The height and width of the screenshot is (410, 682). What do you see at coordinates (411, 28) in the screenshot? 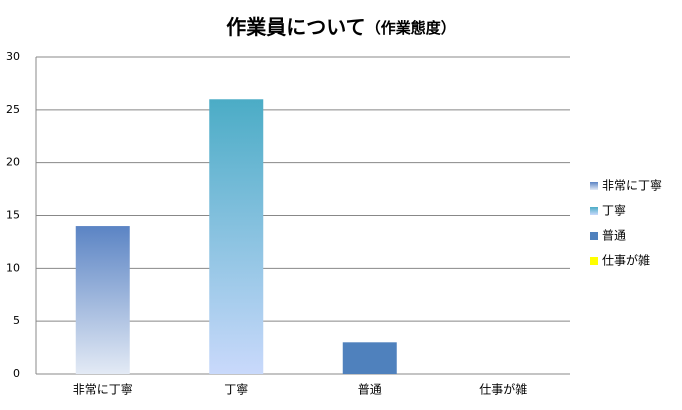
I see `subtitle: （作業態度）` at bounding box center [411, 28].